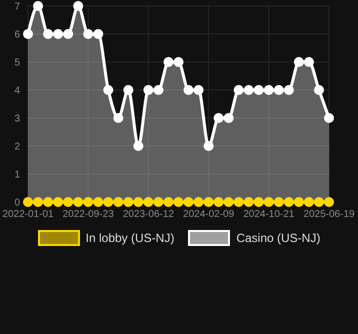 Image resolution: width=358 pixels, height=334 pixels. What do you see at coordinates (88, 214) in the screenshot?
I see `x-tick-label: 2022-09-23` at bounding box center [88, 214].